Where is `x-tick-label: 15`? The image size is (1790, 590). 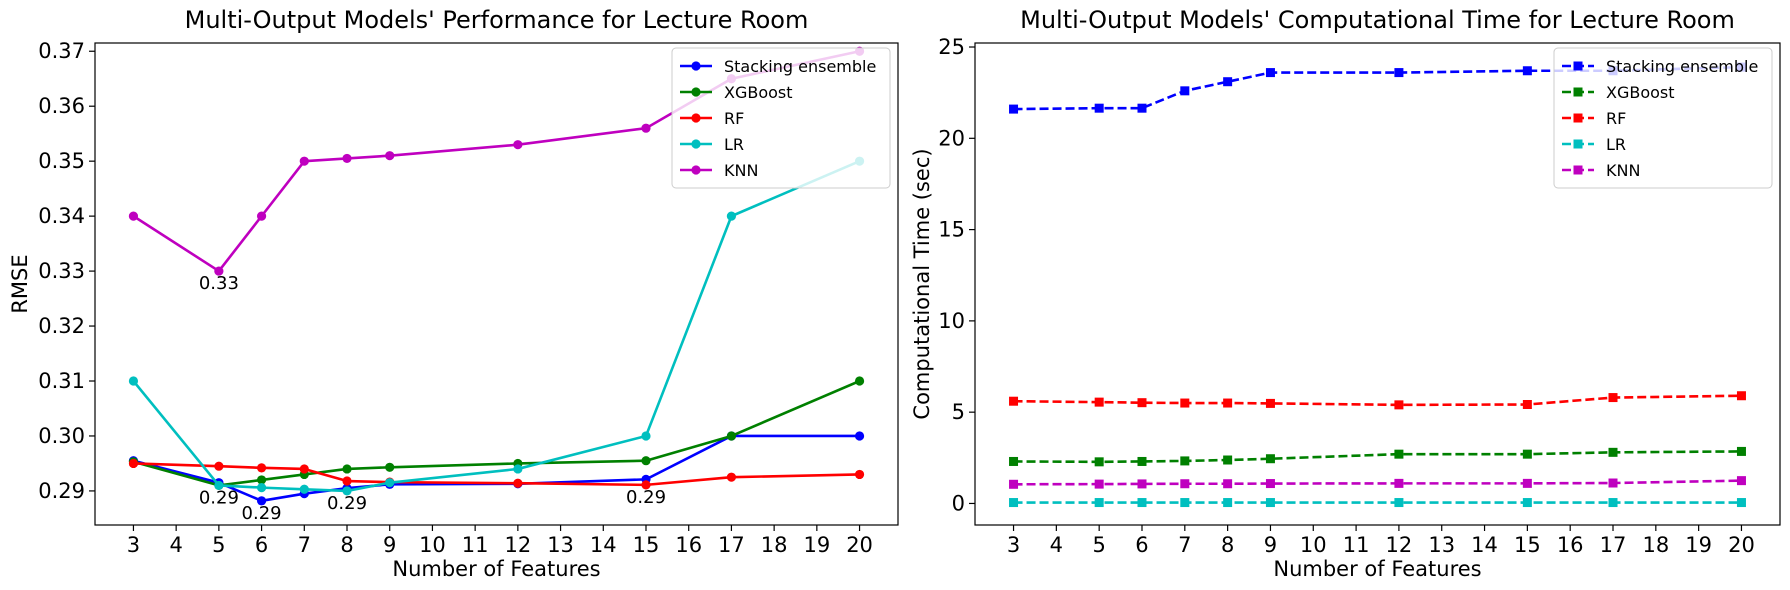 x-tick-label: 15 is located at coordinates (646, 545).